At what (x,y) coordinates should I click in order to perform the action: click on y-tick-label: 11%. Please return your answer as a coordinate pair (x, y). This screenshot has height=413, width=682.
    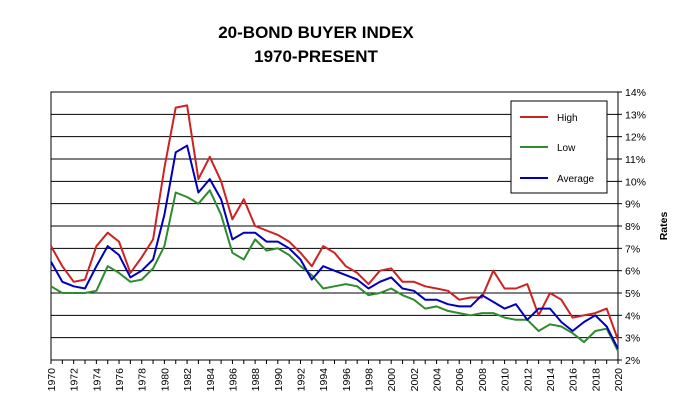
    Looking at the image, I should click on (635, 160).